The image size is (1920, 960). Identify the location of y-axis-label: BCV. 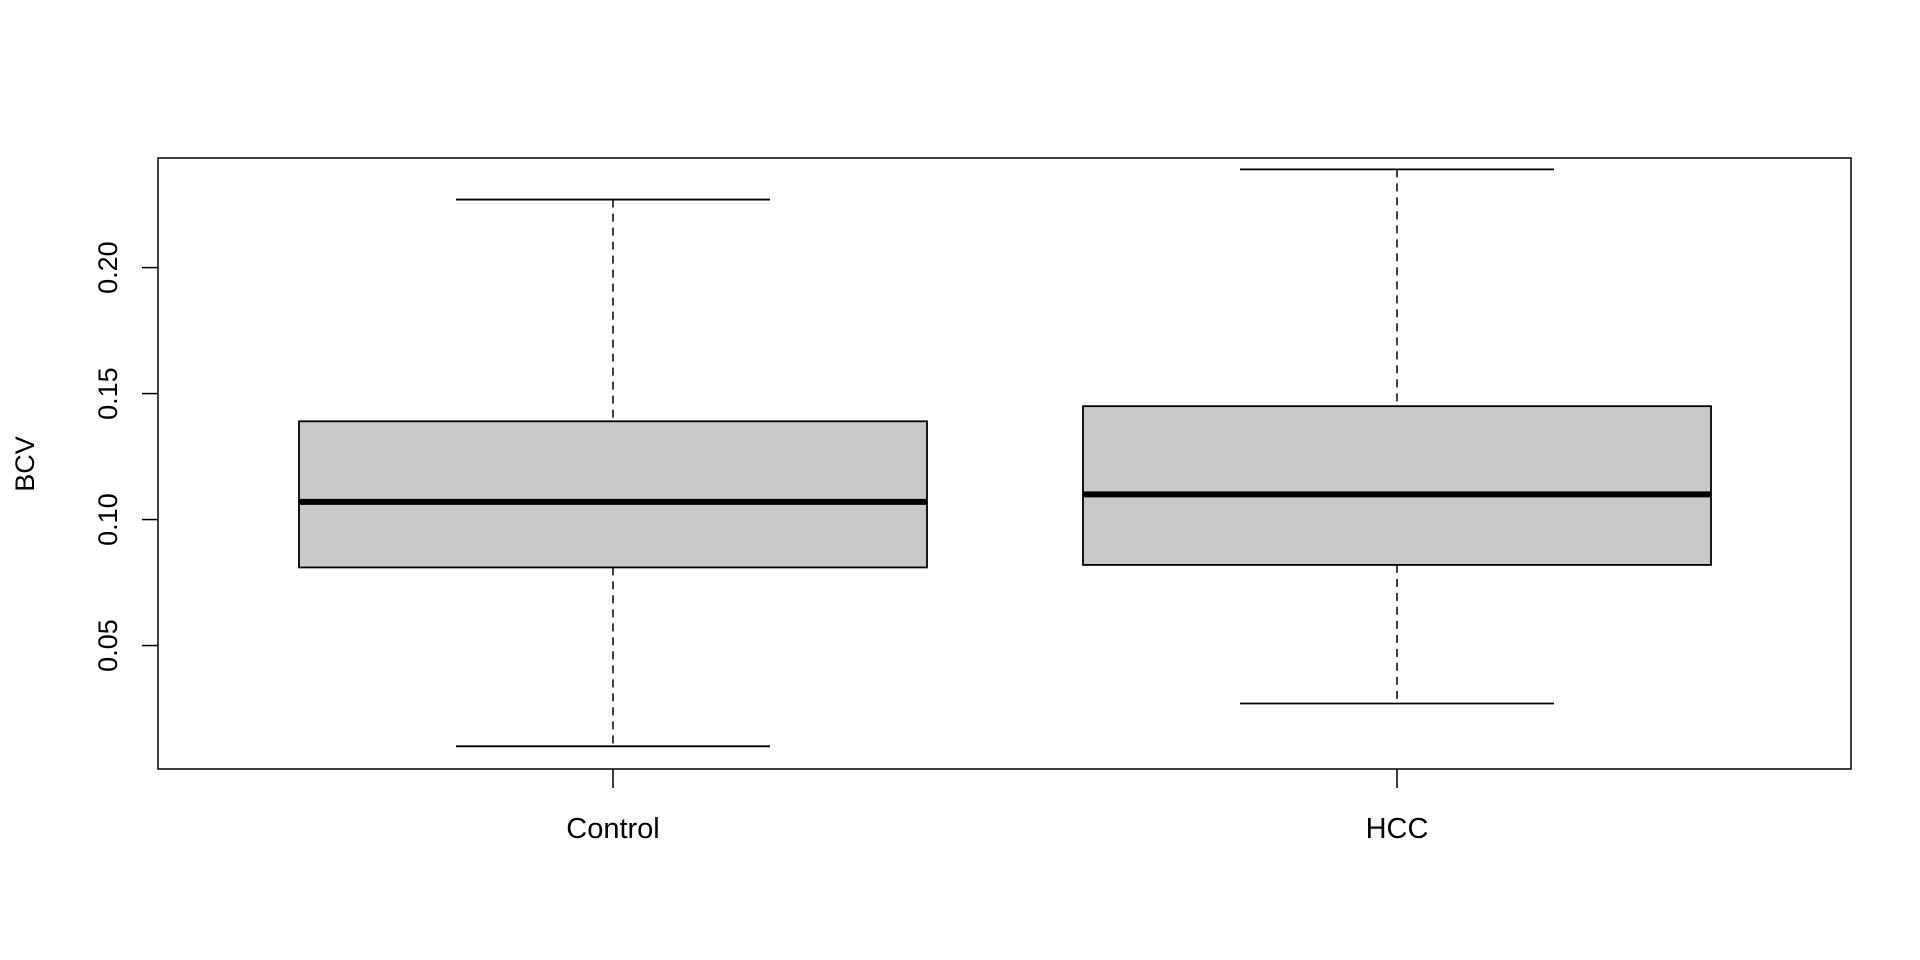
(25, 464).